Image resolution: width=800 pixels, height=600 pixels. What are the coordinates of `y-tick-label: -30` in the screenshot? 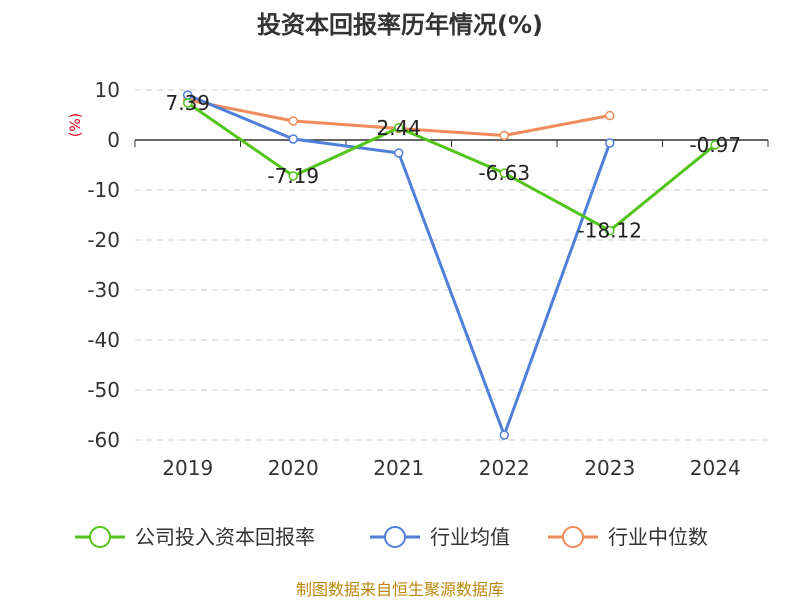 It's located at (103, 290).